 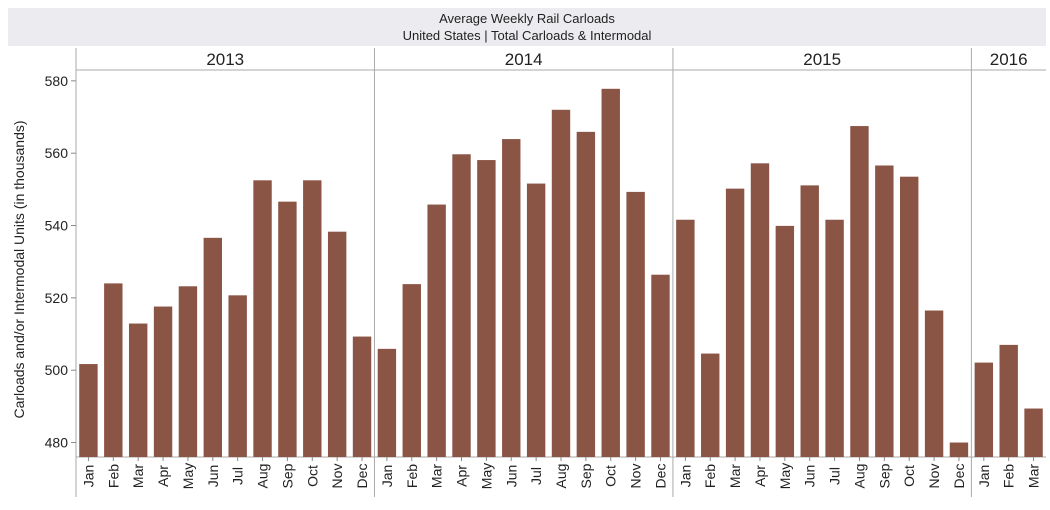 I want to click on year-label: 2016, so click(x=1009, y=59).